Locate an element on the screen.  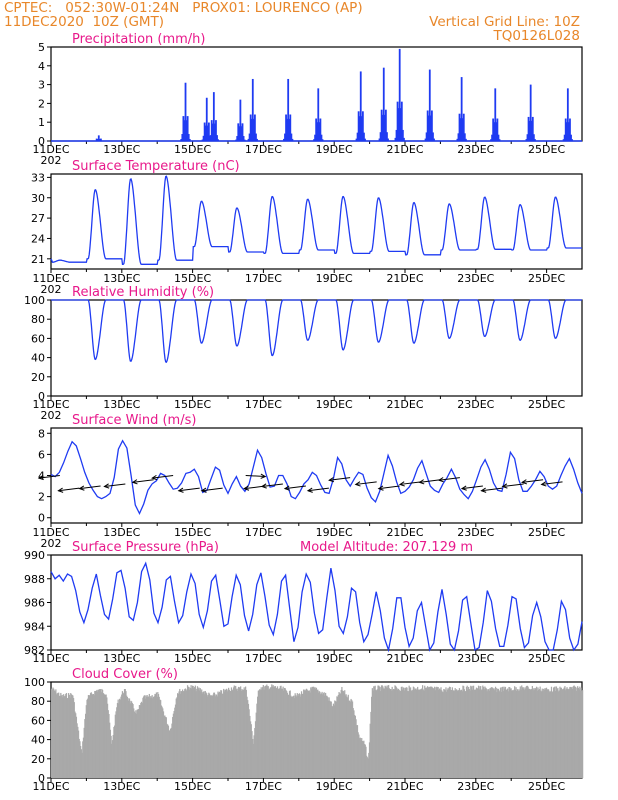
pressure-xtick-label: 19DEC is located at coordinates (334, 658).